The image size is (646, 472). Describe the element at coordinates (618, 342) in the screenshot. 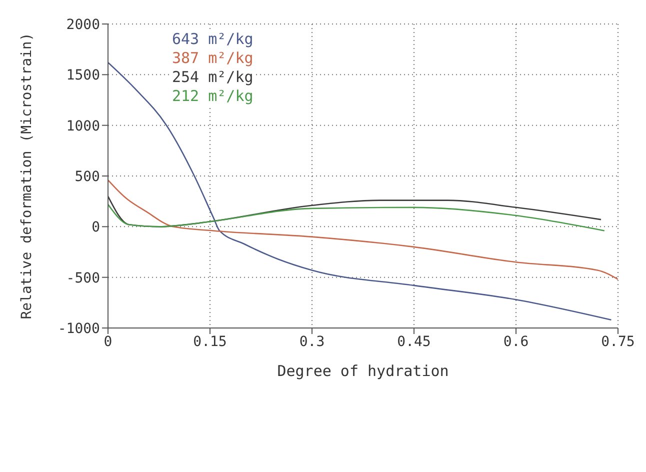

I see `x-tick-label: 0.75` at that location.